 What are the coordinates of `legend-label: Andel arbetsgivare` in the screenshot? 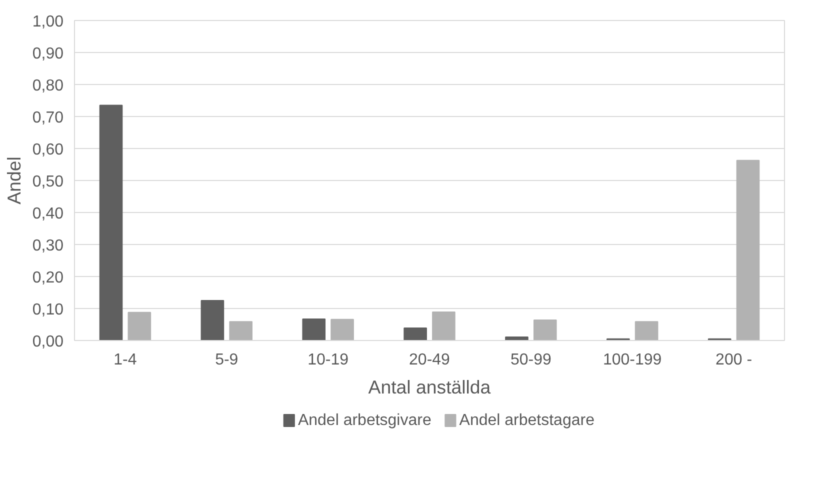 It's located at (365, 420).